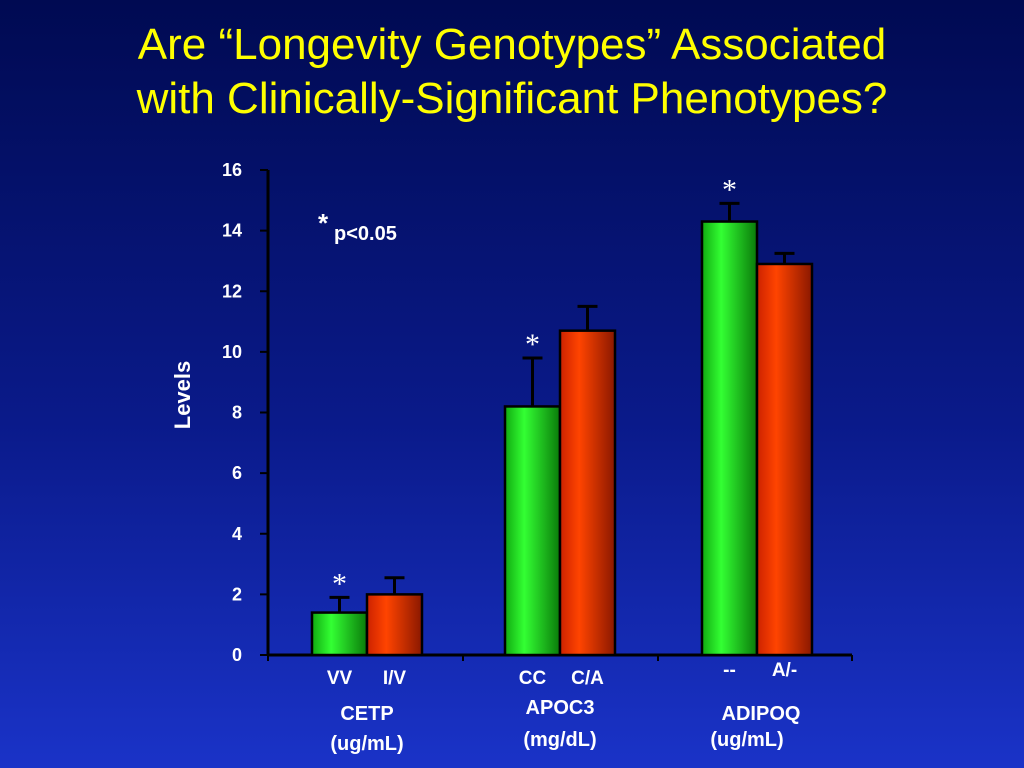  Describe the element at coordinates (395, 678) in the screenshot. I see `genotype-label: I/V` at that location.